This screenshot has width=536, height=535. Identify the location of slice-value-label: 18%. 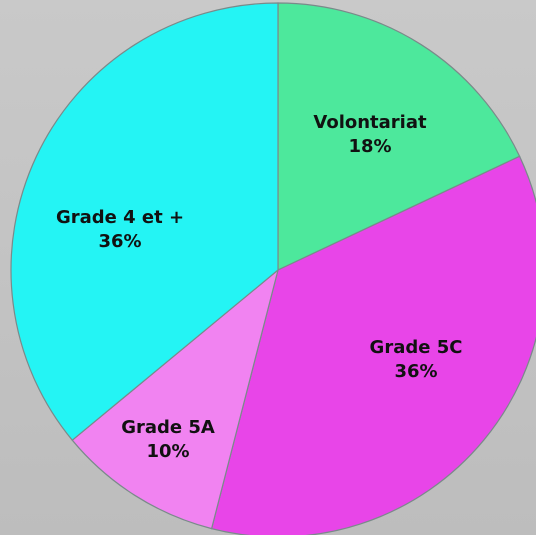
(369, 146).